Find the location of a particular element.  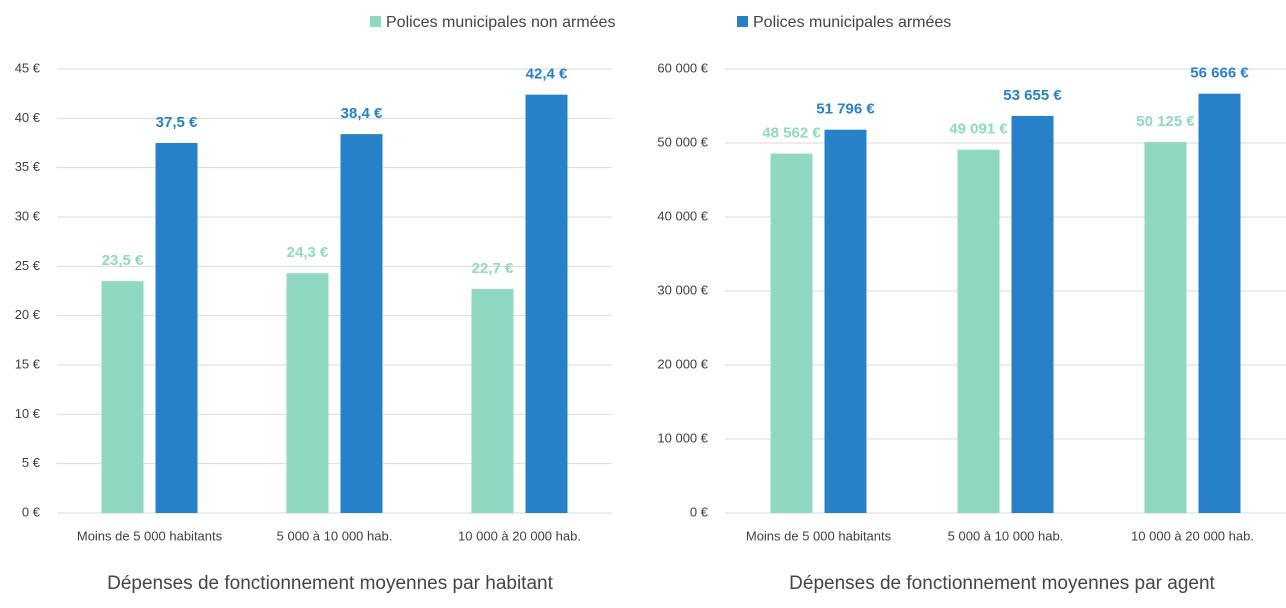

y-tick-label: 15 € is located at coordinates (28, 363).